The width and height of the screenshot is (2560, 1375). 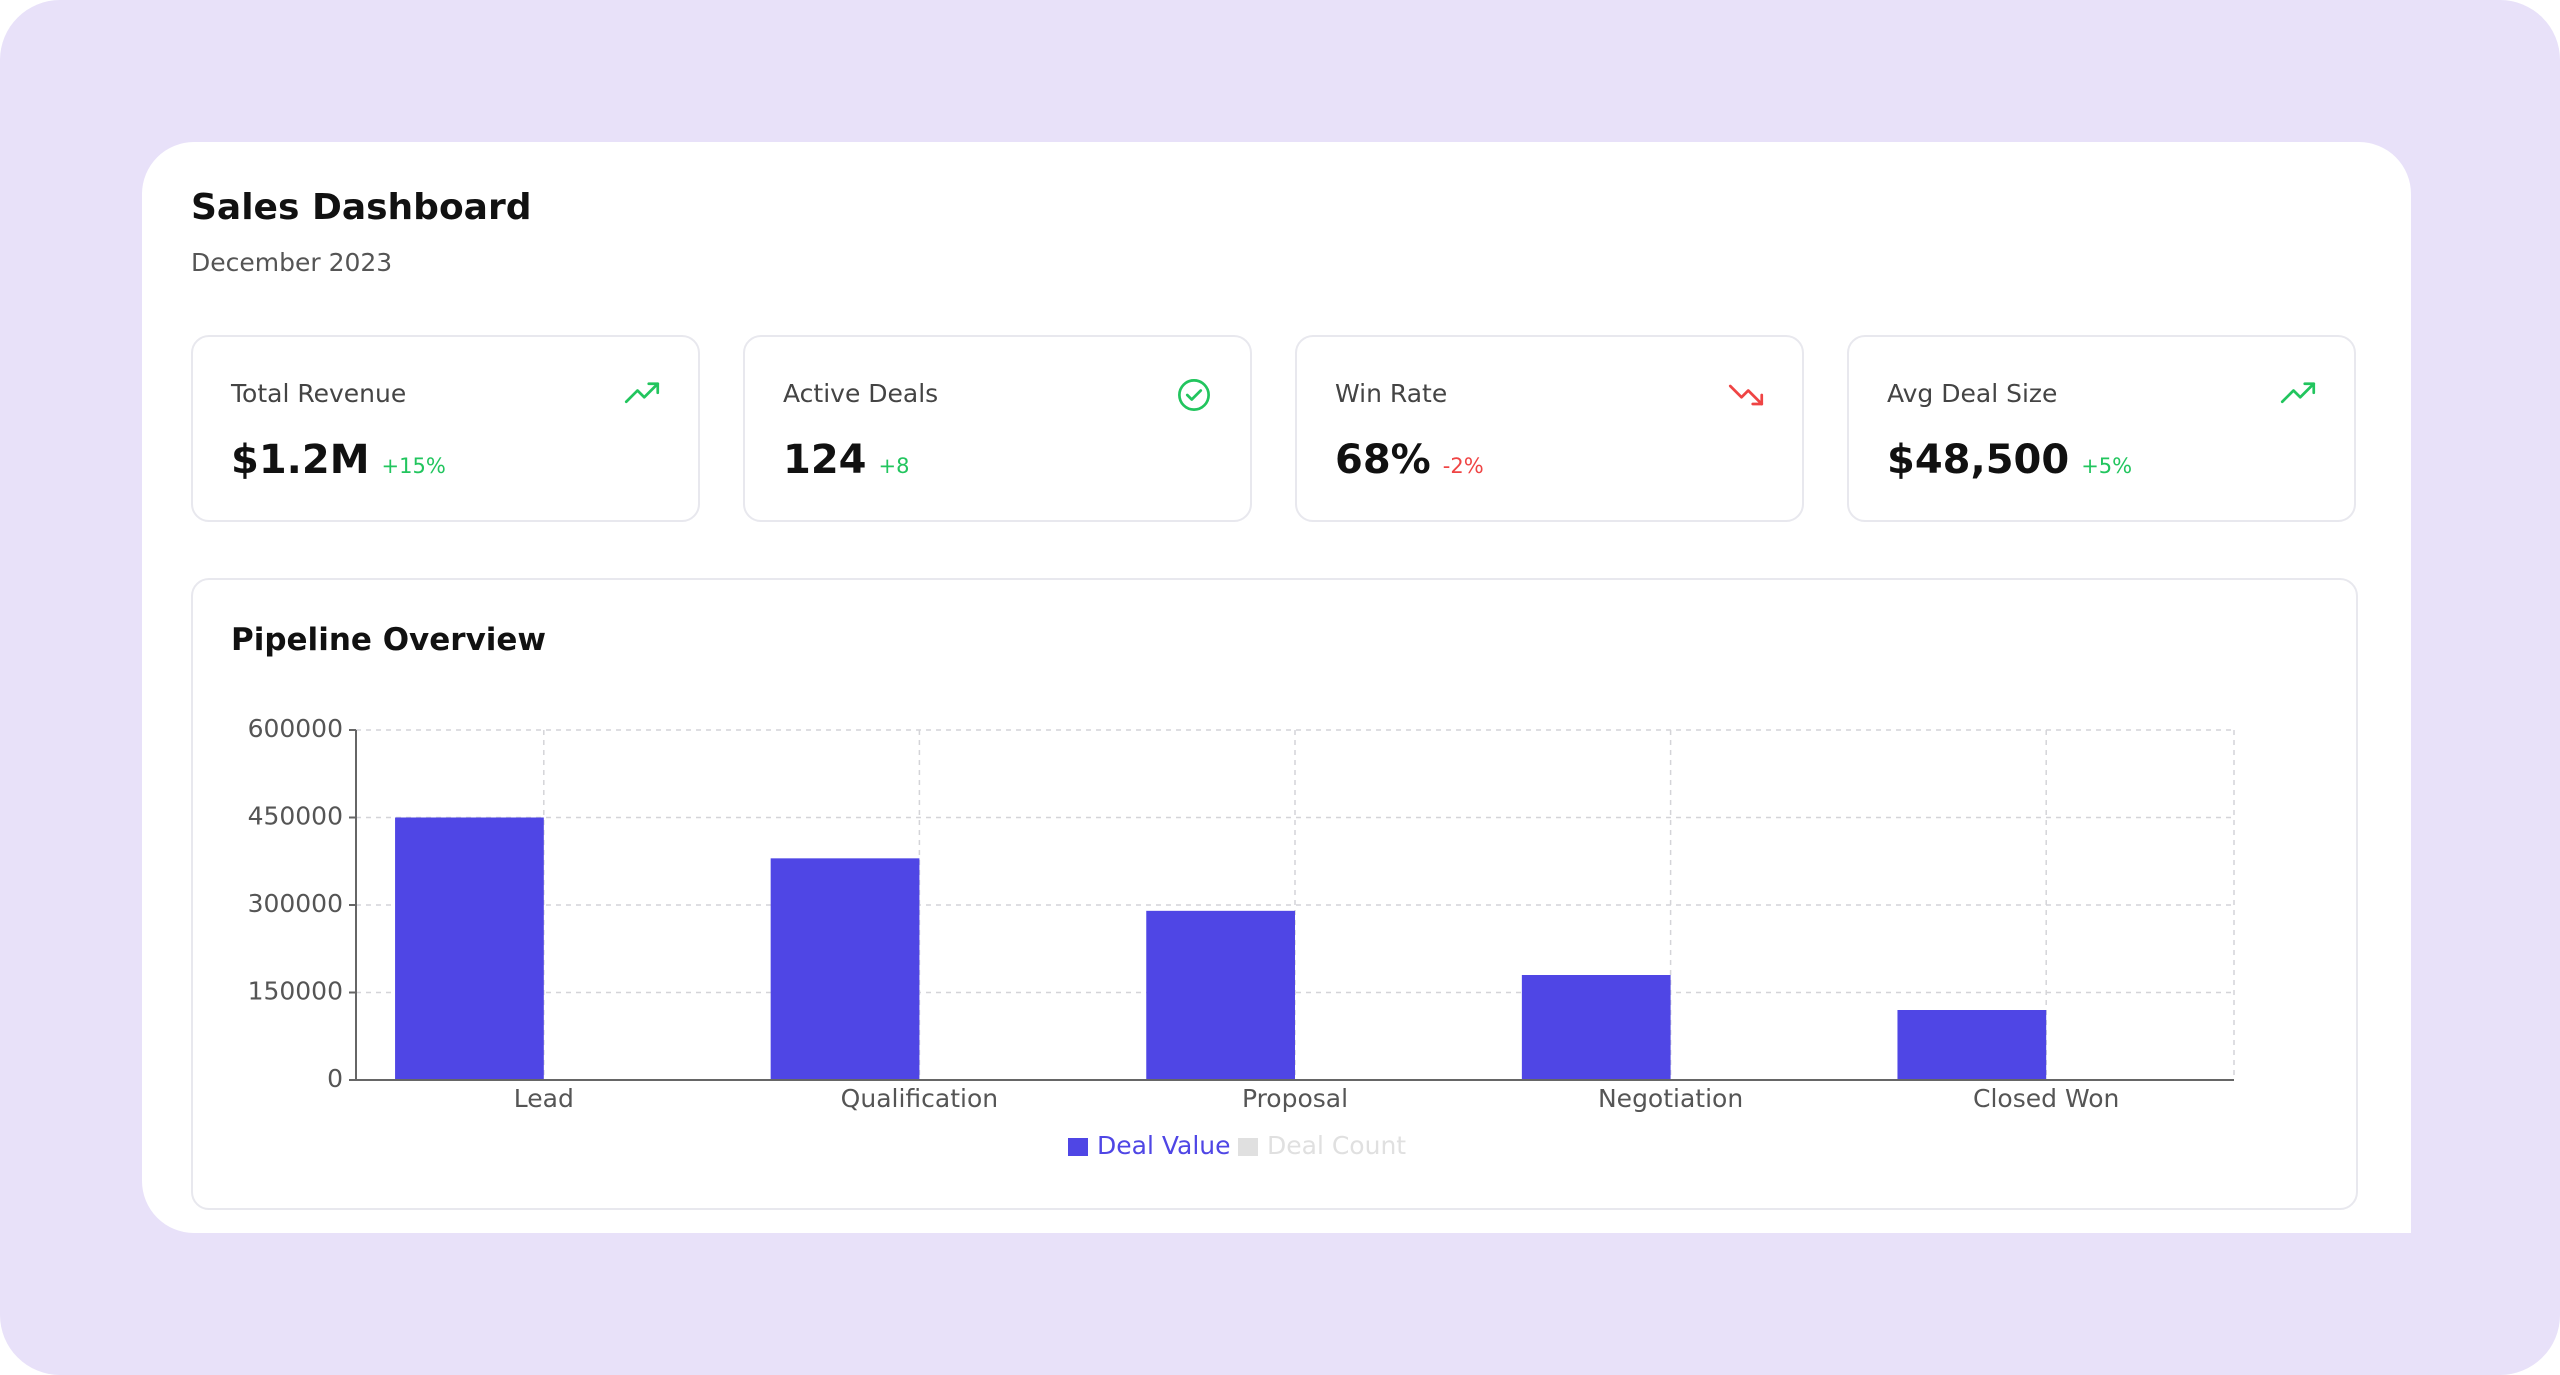 What do you see at coordinates (919, 1098) in the screenshot?
I see `x-tick-label: Qualification` at bounding box center [919, 1098].